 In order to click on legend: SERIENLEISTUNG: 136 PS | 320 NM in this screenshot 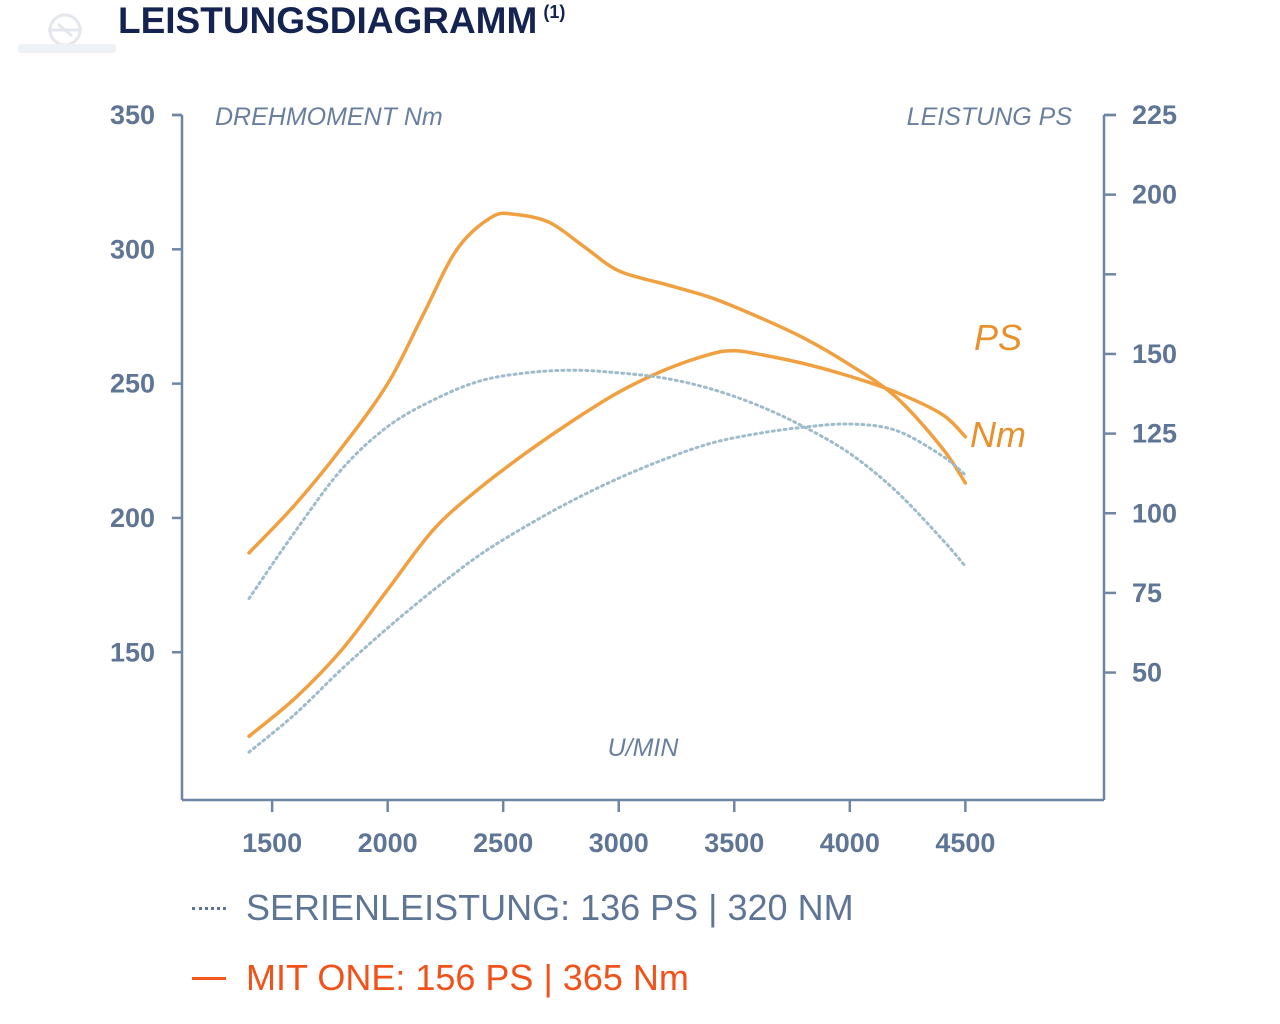, I will do `click(523, 908)`.